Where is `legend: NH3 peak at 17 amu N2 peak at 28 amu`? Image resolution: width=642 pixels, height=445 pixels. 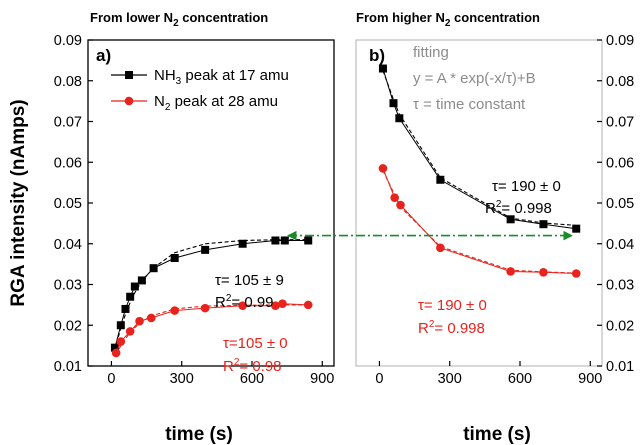
legend: NH3 peak at 17 amu N2 peak at 28 amu is located at coordinates (200, 90).